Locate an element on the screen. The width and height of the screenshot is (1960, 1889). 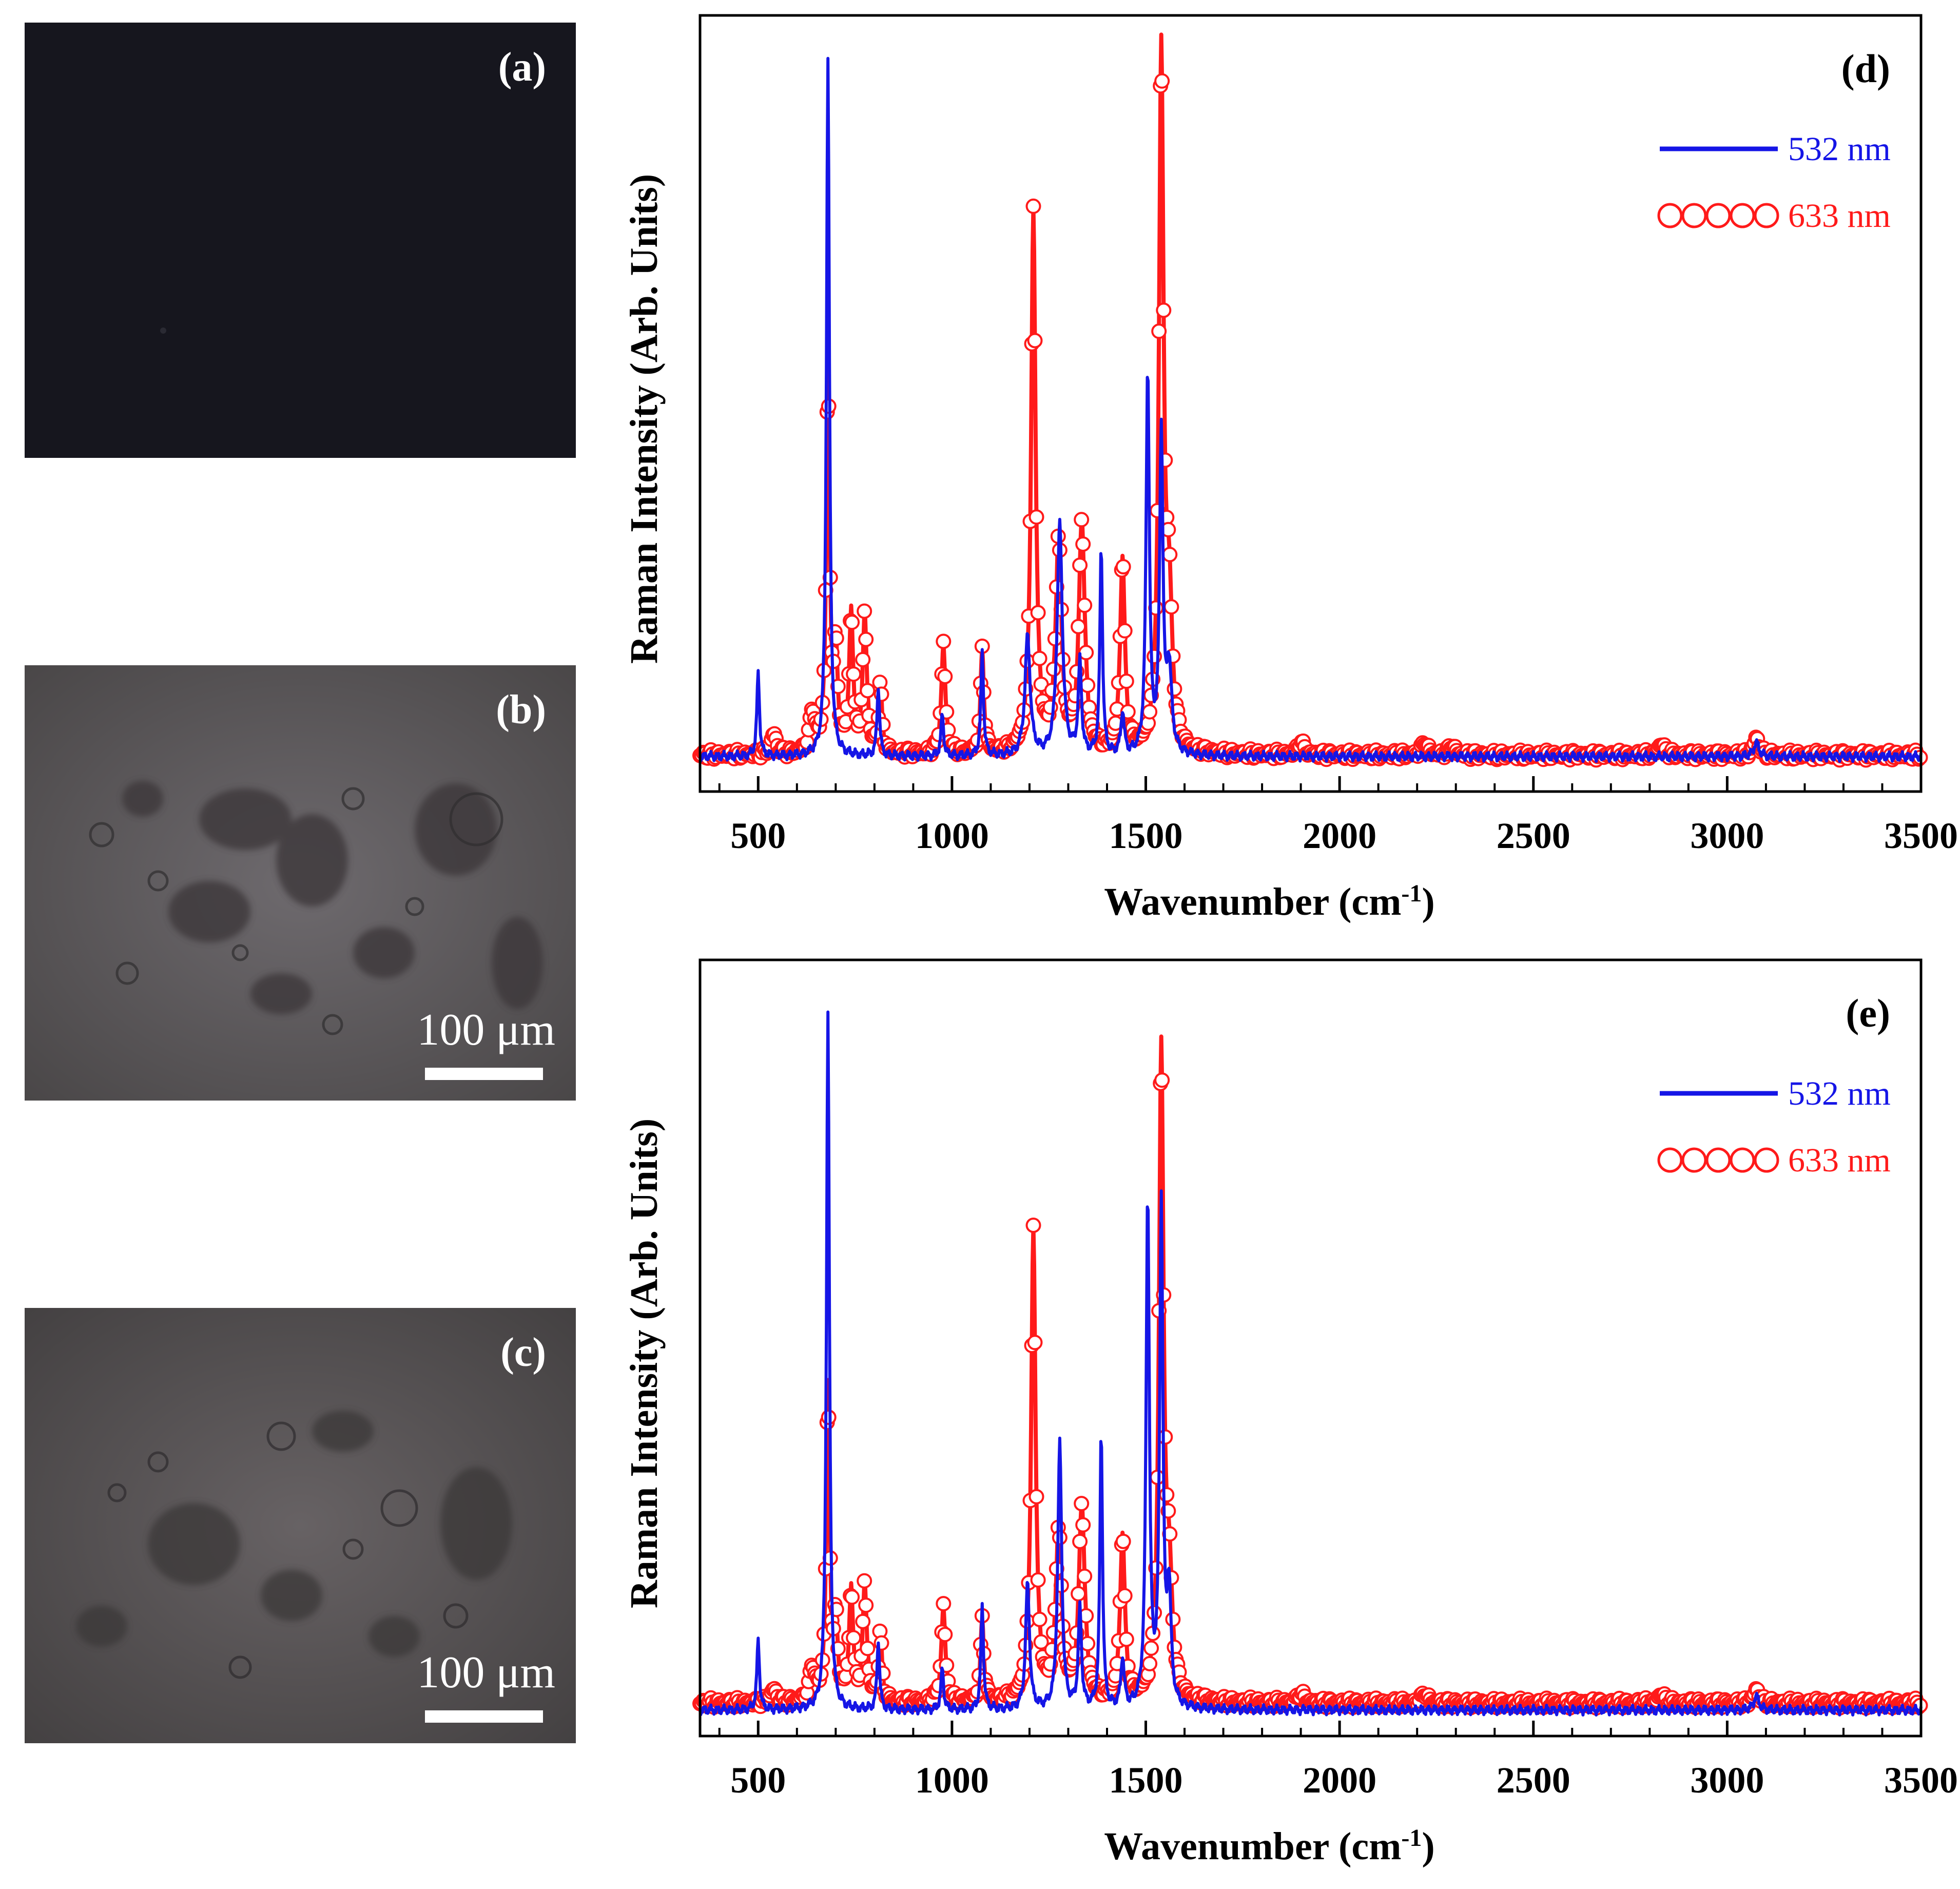
x-tick-label: 2000 is located at coordinates (1339, 1780).